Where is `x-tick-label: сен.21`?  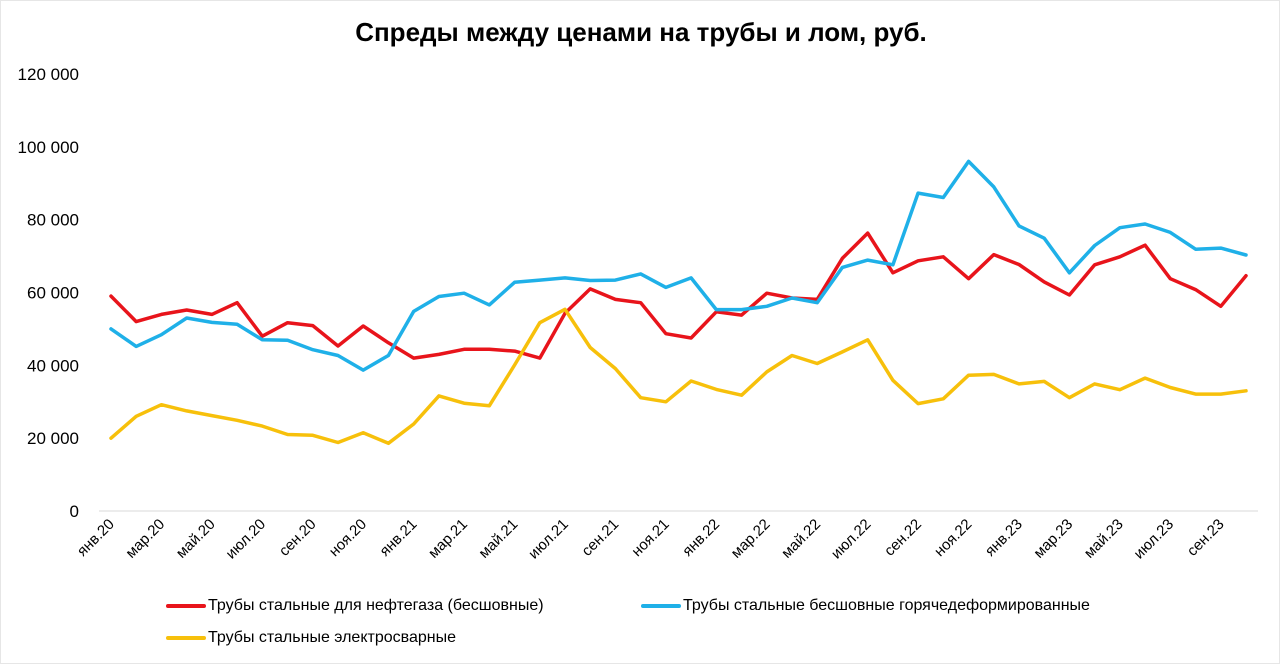
x-tick-label: сен.21 is located at coordinates (600, 538).